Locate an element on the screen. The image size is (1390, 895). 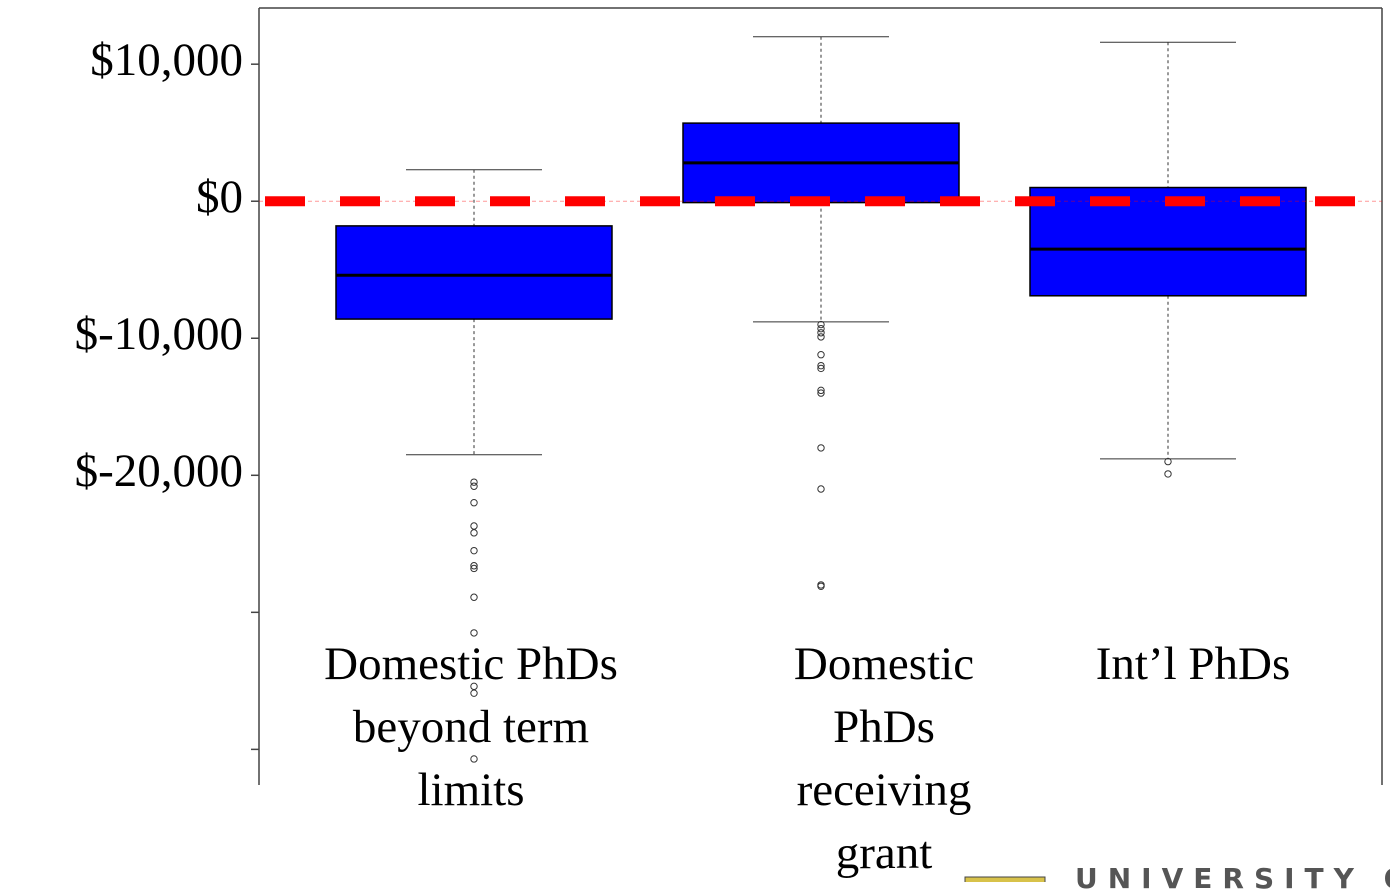
y-tick-label: $-20,000 is located at coordinates (159, 471).